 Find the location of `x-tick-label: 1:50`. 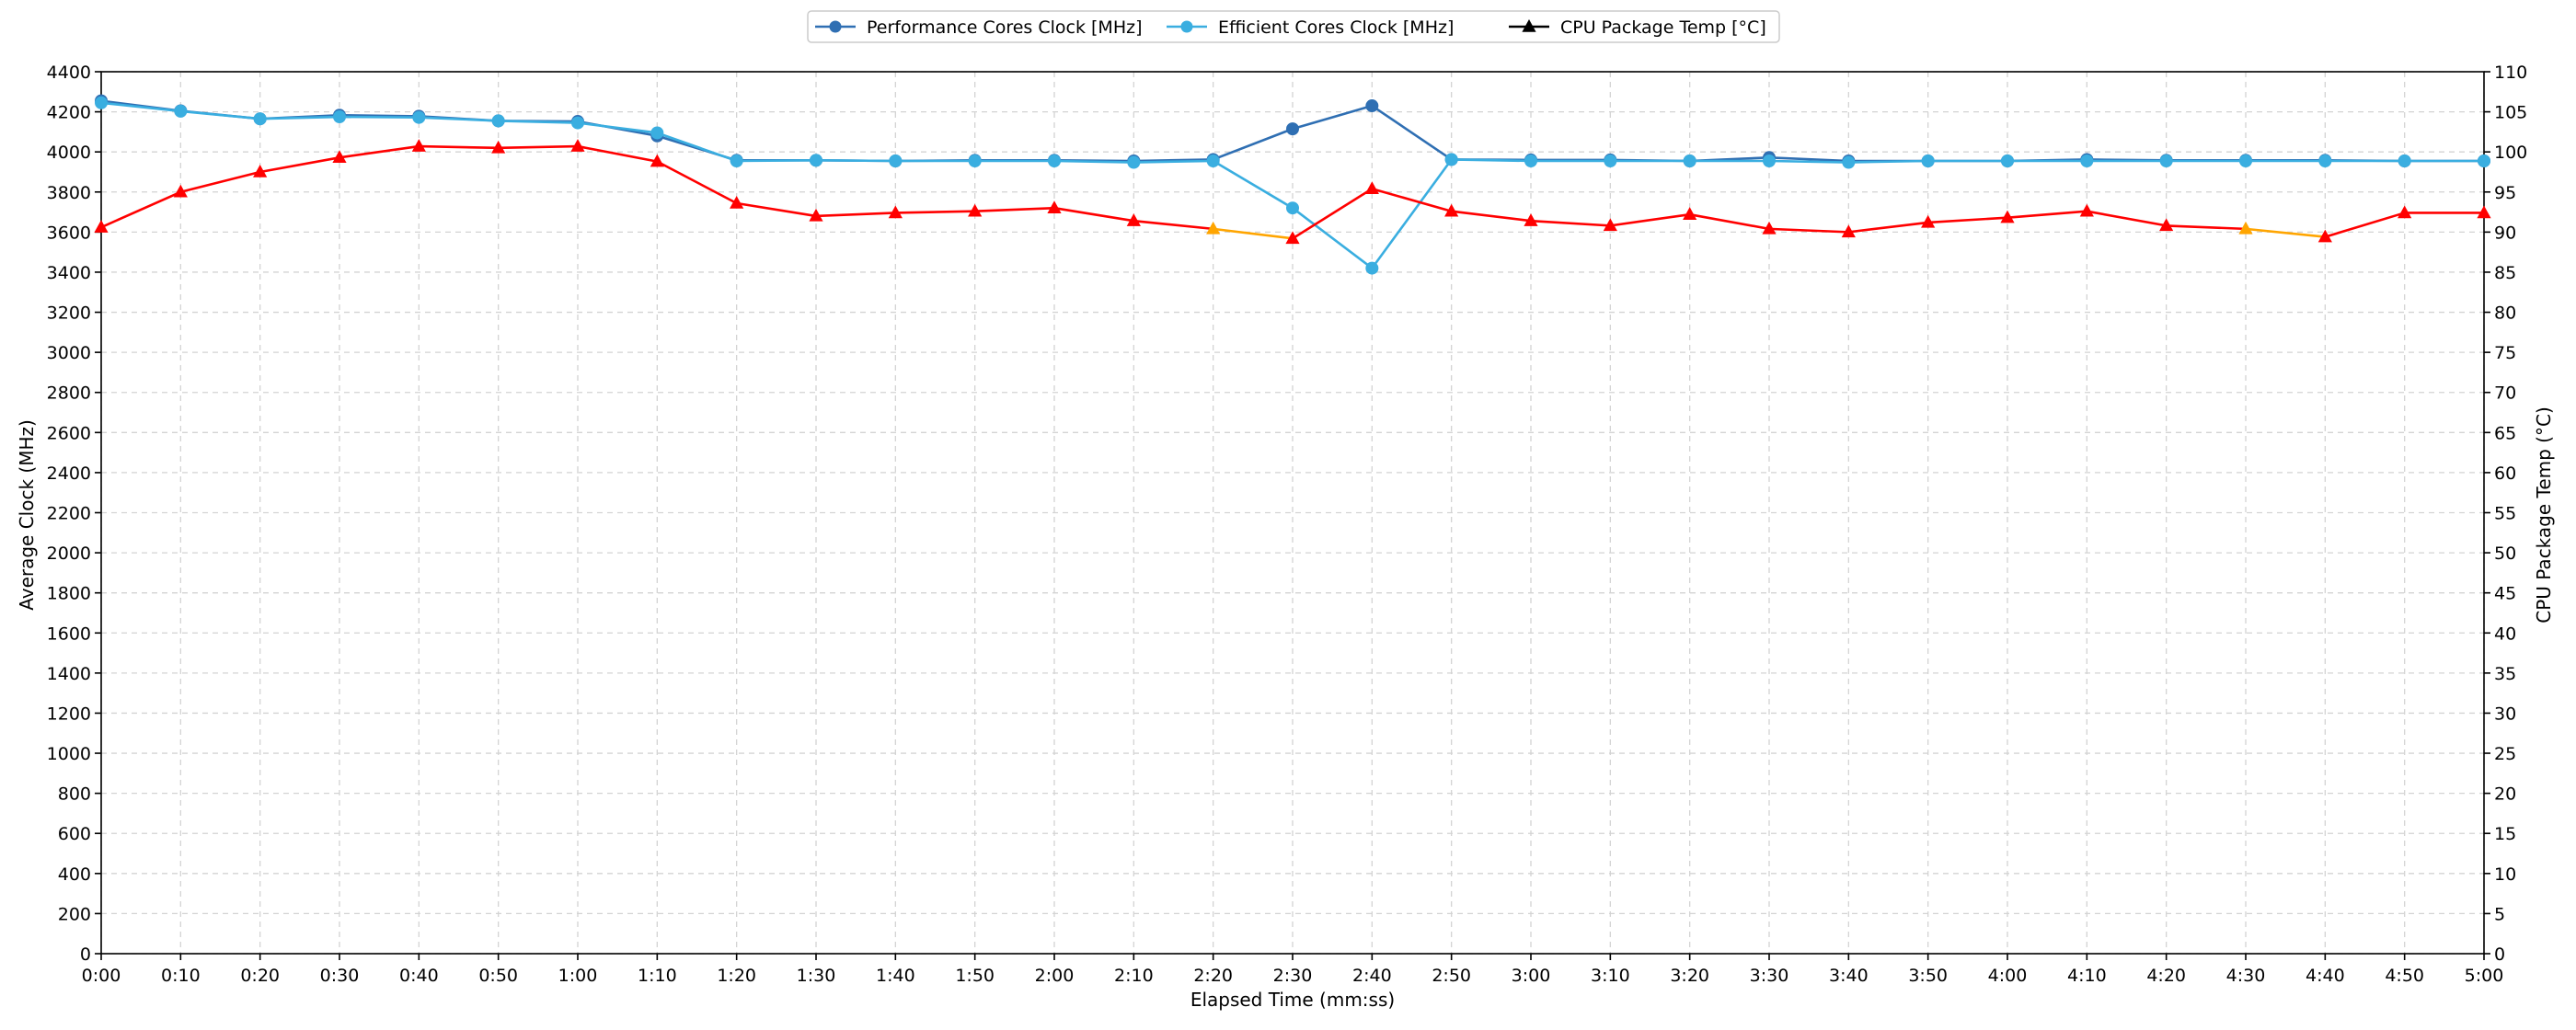

x-tick-label: 1:50 is located at coordinates (975, 976).